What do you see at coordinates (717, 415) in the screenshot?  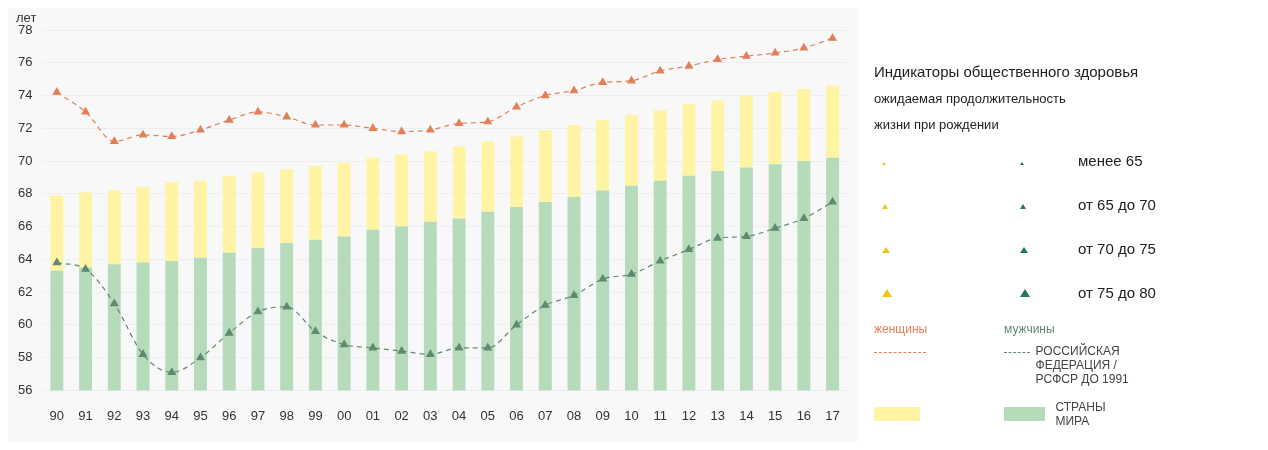 I see `x-tick-label: 13` at bounding box center [717, 415].